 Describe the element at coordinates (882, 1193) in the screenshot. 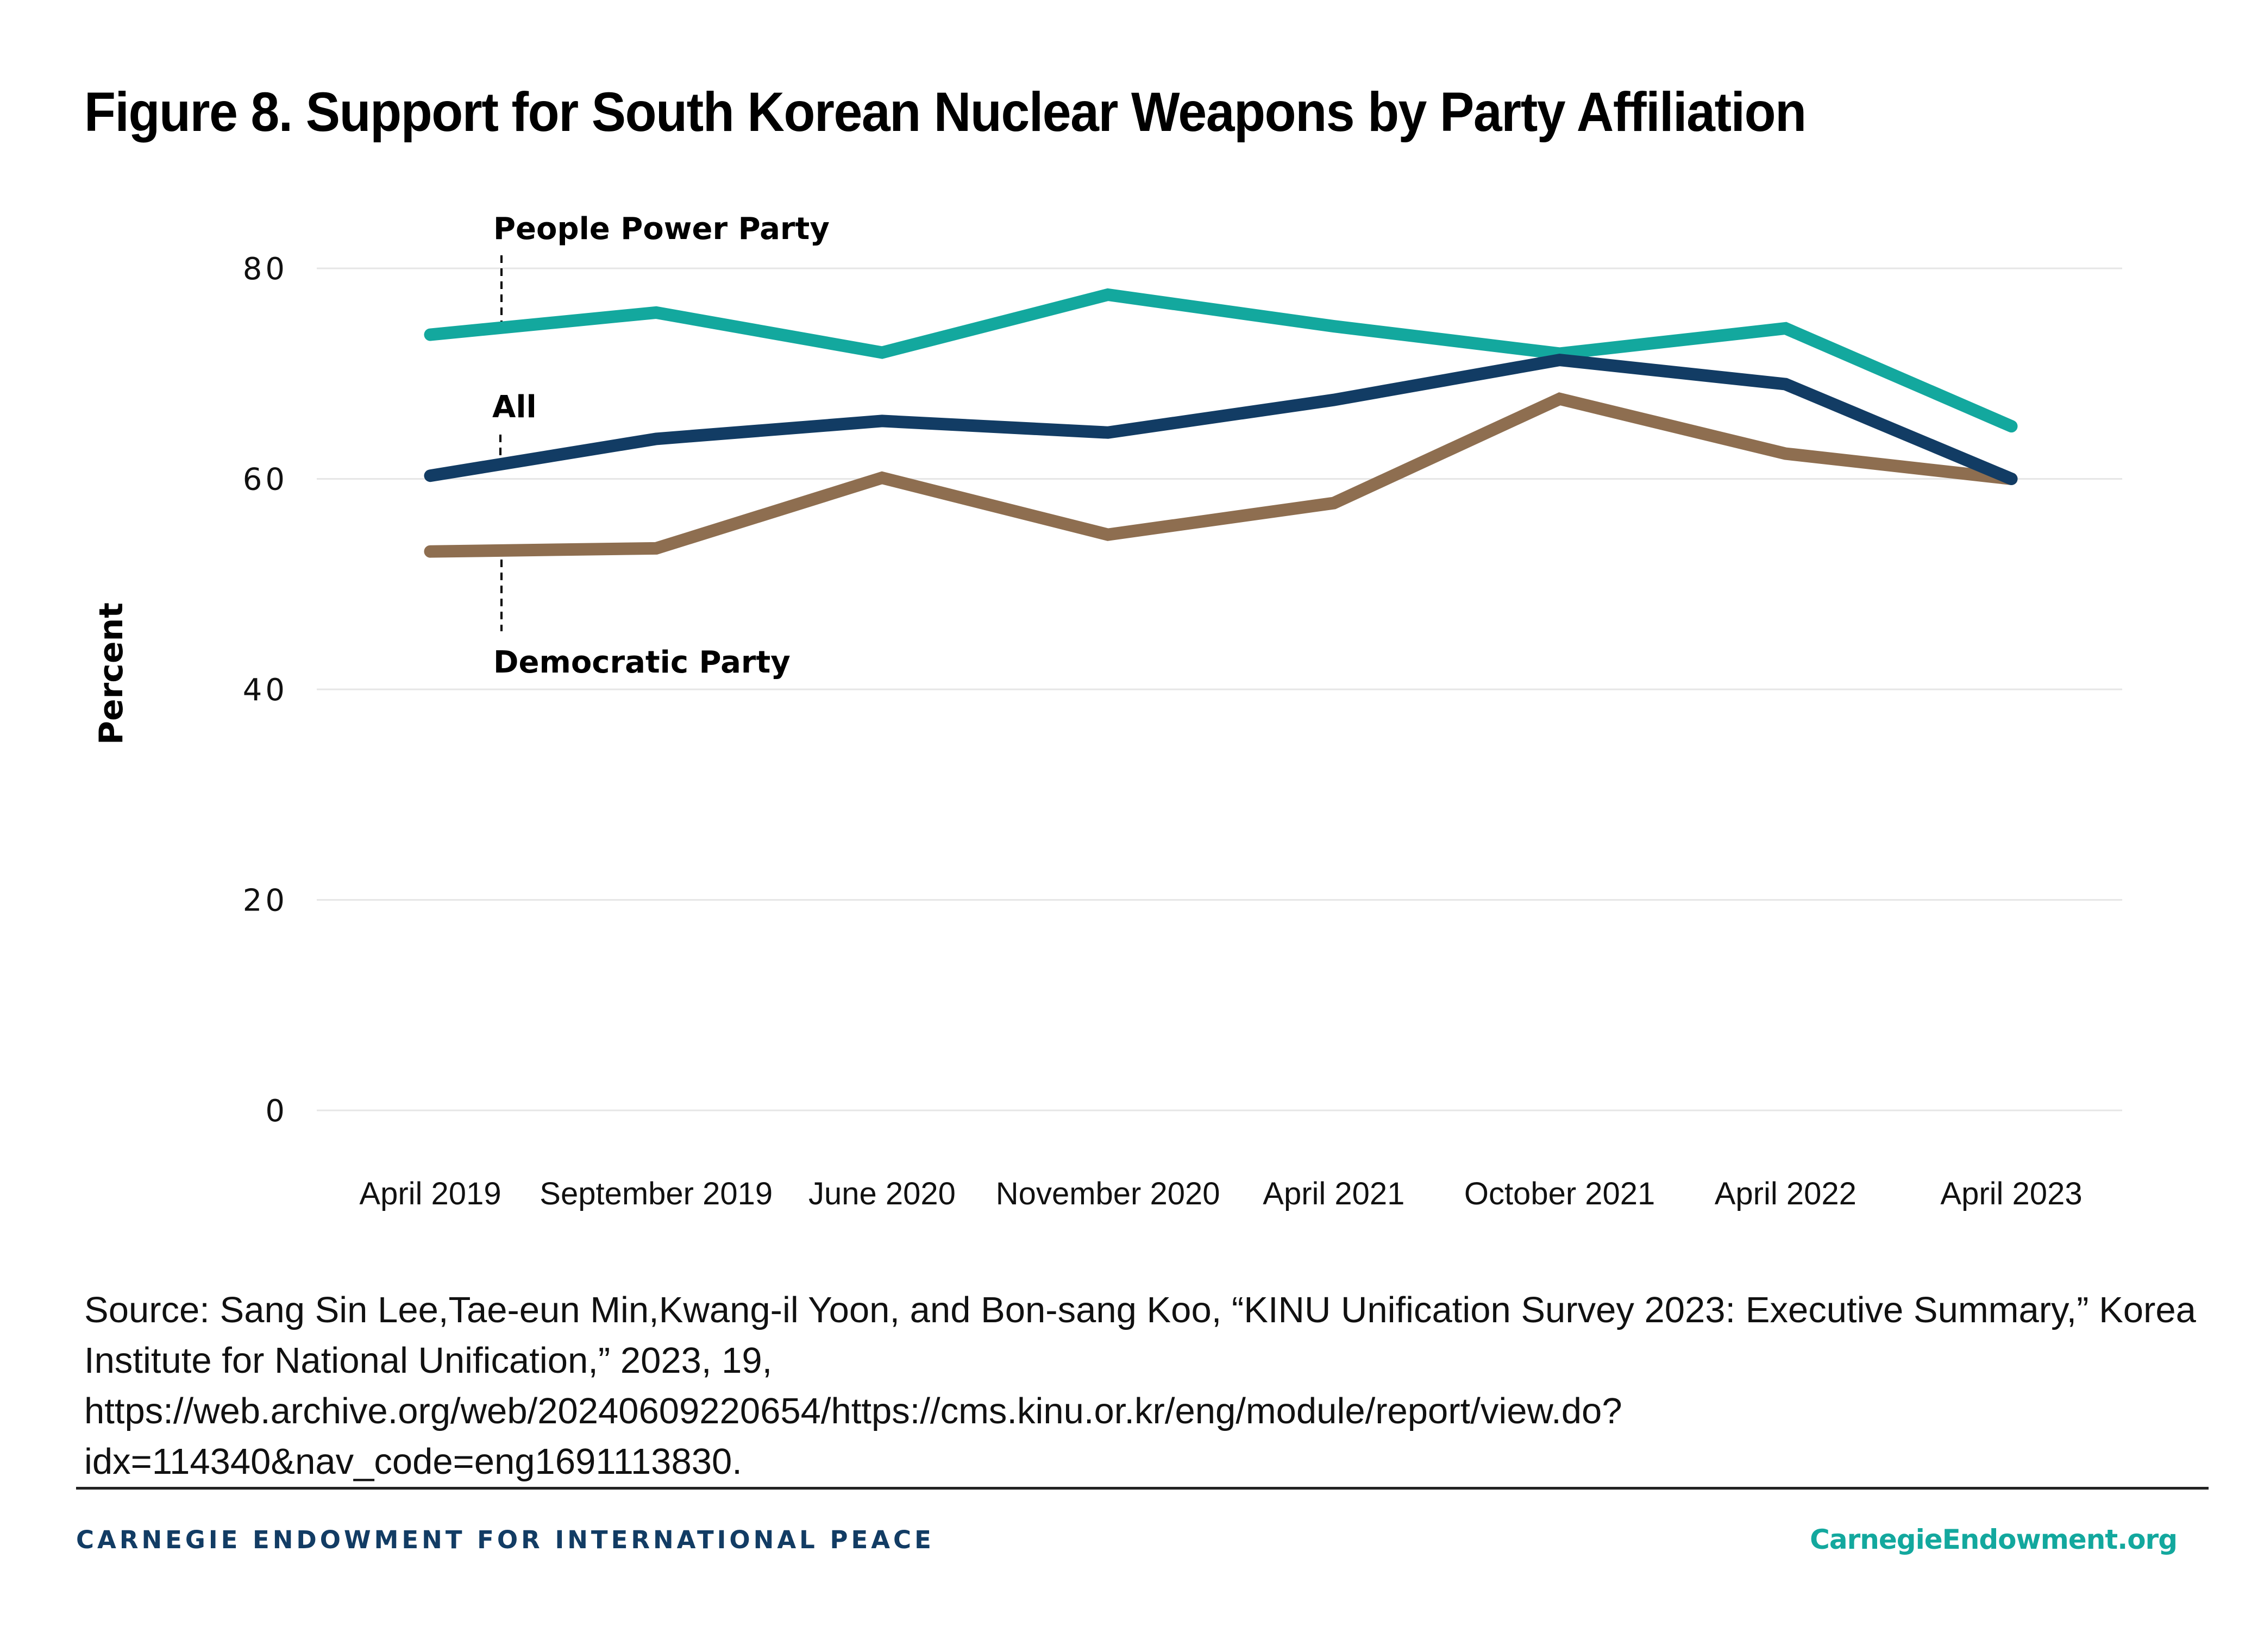

I see `x-tick-label: June 2020` at that location.